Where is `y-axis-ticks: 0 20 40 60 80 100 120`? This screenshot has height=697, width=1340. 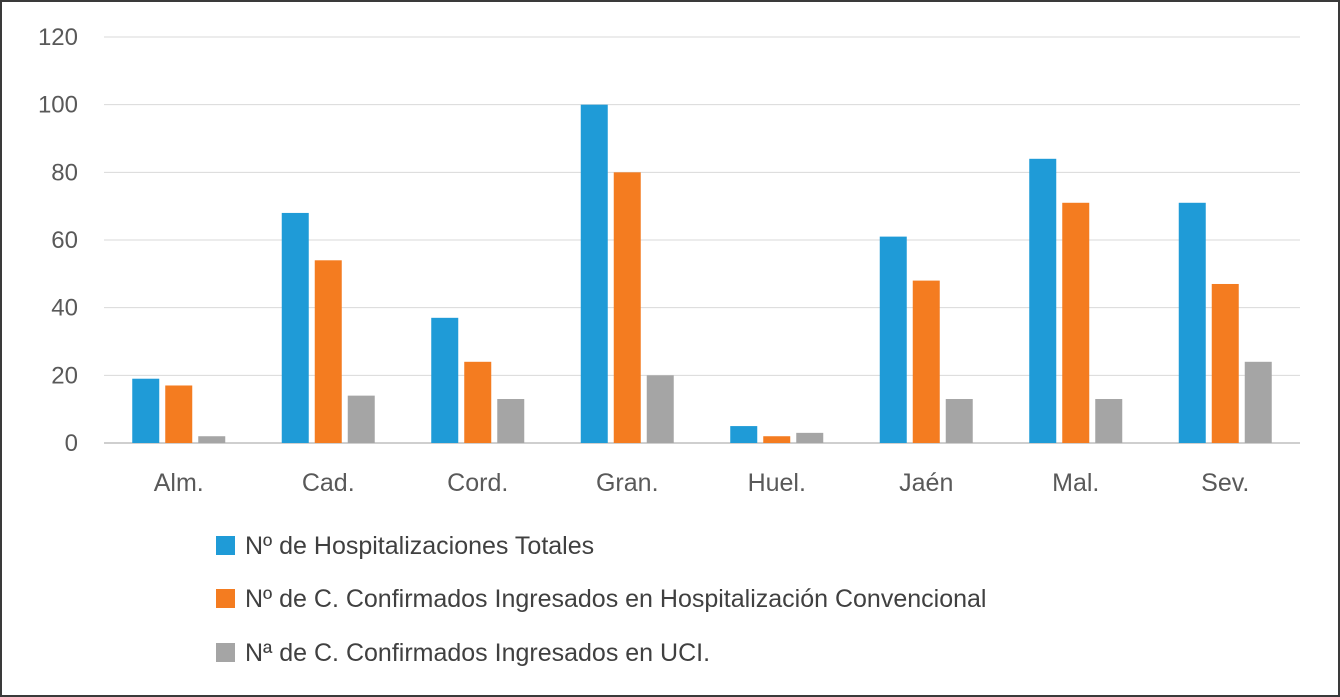
y-axis-ticks: 0 20 40 60 80 100 120 is located at coordinates (58, 240).